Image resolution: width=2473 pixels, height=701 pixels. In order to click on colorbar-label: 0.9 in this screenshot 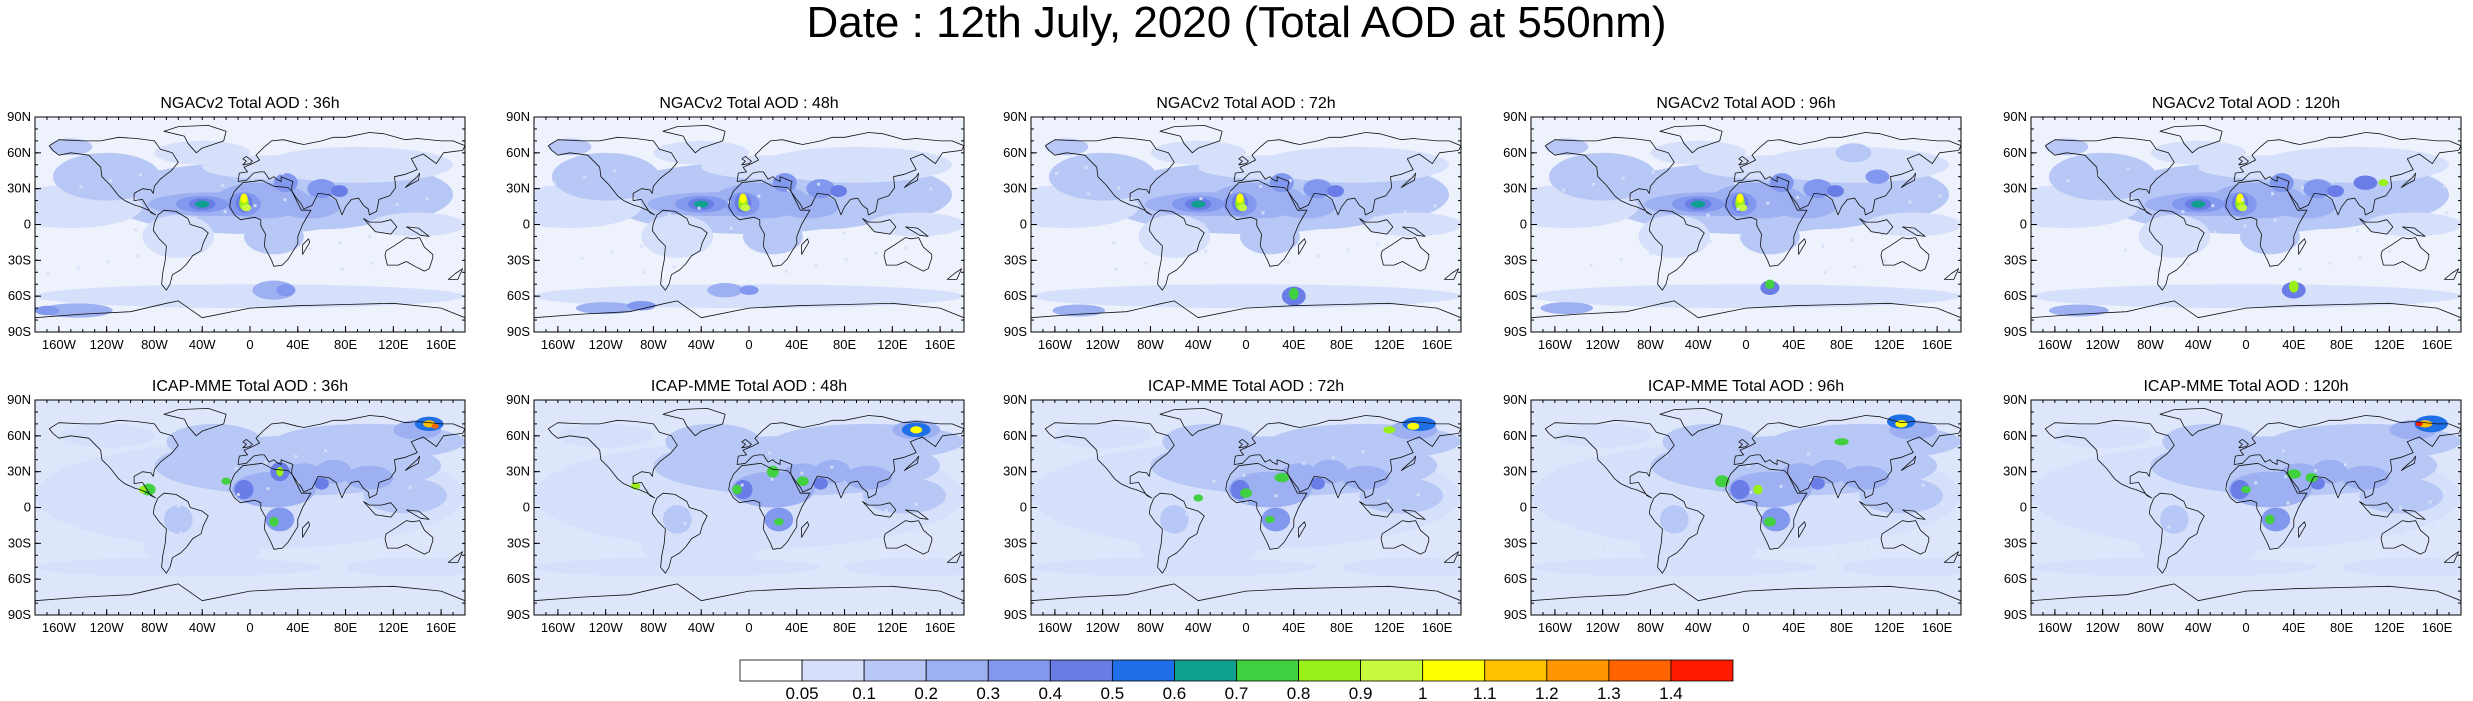, I will do `click(1361, 692)`.